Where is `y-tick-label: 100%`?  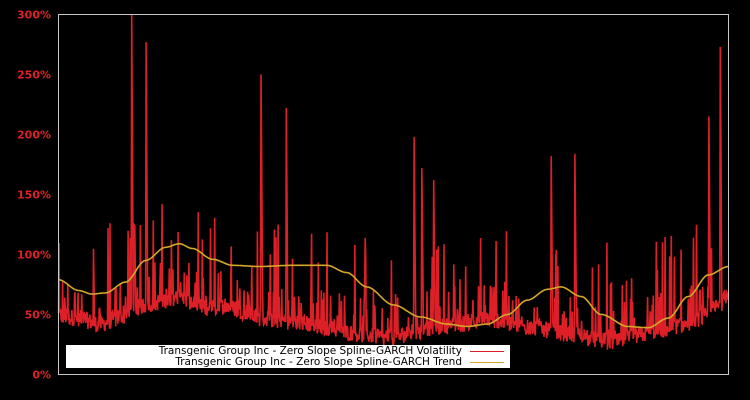
y-tick-label: 100% is located at coordinates (34, 255).